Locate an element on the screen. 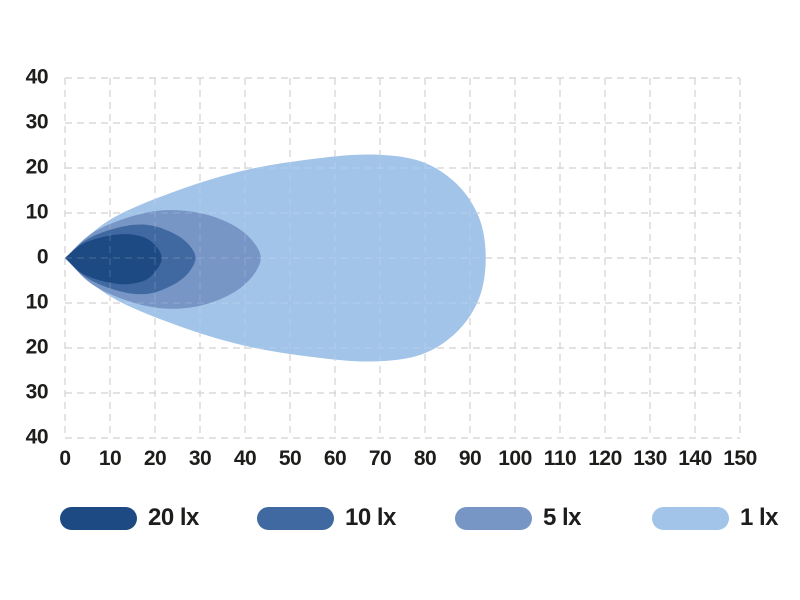 This screenshot has width=800, height=600. legend-item-10lx: 10 lx is located at coordinates (326, 518).